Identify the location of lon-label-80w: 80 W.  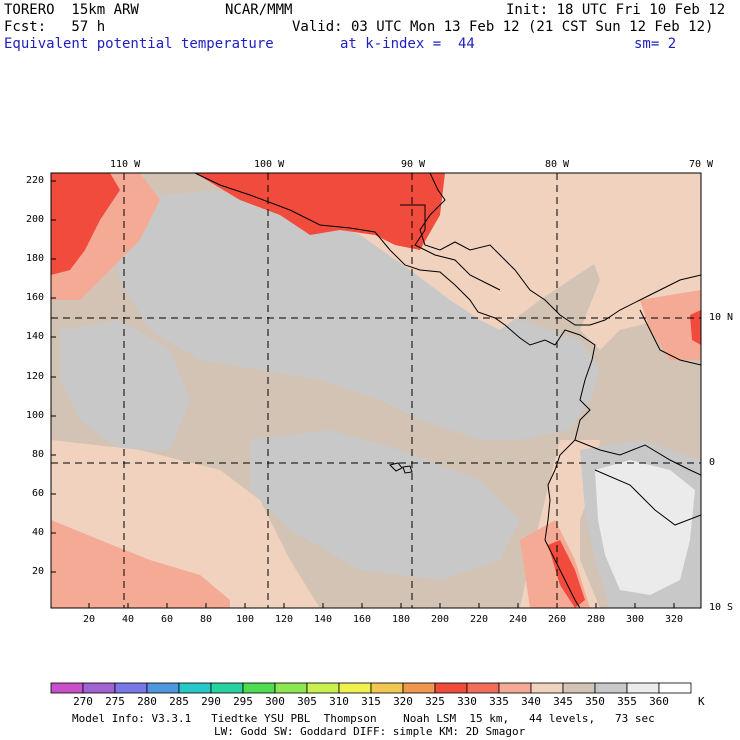
(557, 164).